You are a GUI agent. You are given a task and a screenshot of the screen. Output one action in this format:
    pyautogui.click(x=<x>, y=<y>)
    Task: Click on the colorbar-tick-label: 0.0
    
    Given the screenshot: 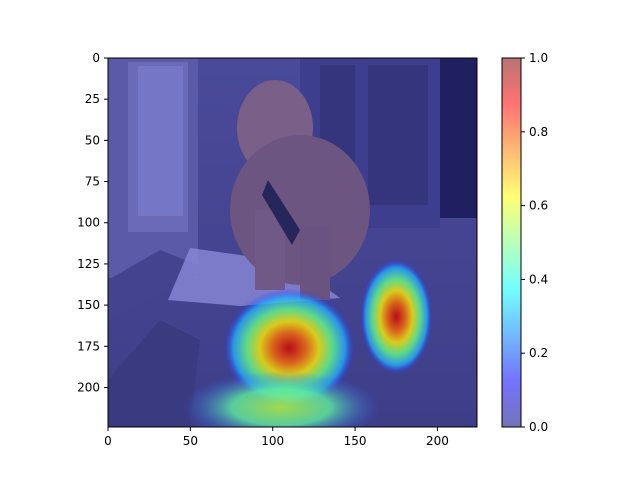 What is the action you would take?
    pyautogui.click(x=538, y=427)
    